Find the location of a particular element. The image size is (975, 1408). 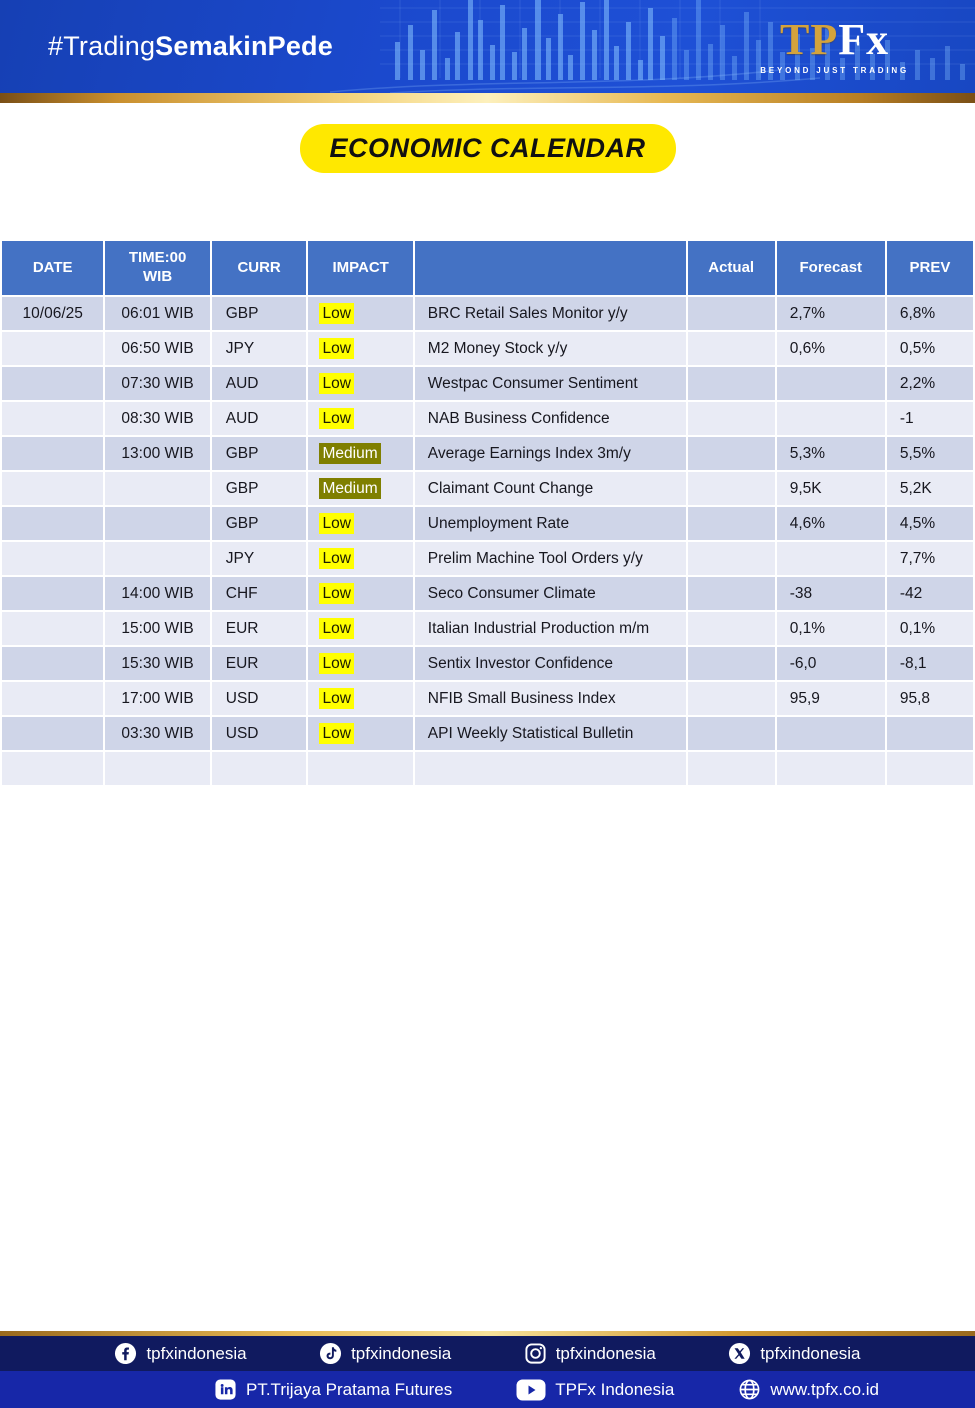

col-header-time-line2: WIB is located at coordinates (158, 276).